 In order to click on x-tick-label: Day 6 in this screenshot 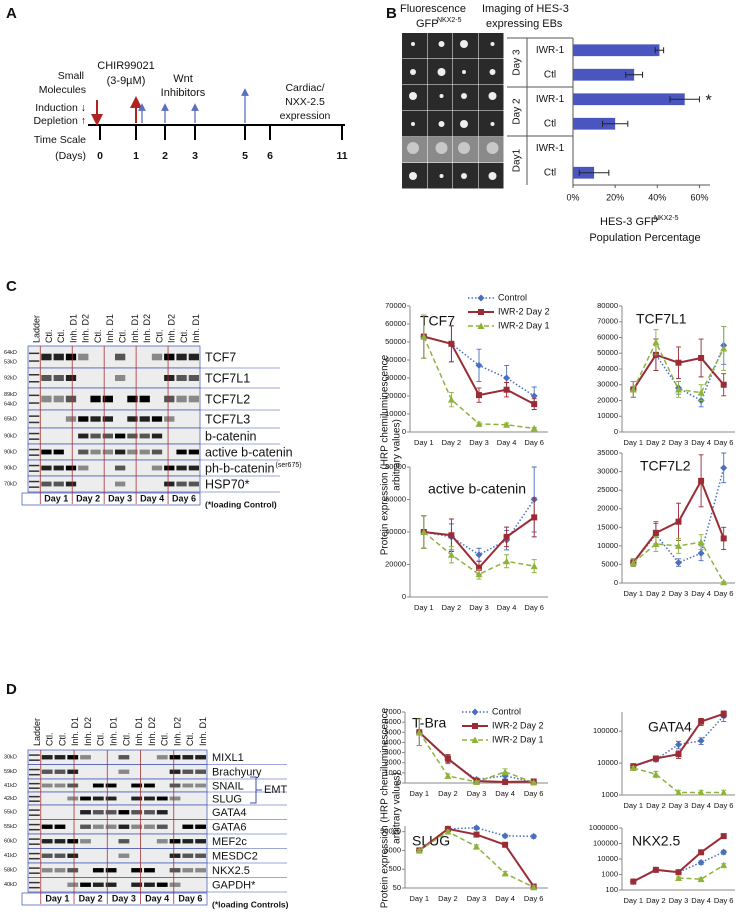, I will do `click(724, 805)`.